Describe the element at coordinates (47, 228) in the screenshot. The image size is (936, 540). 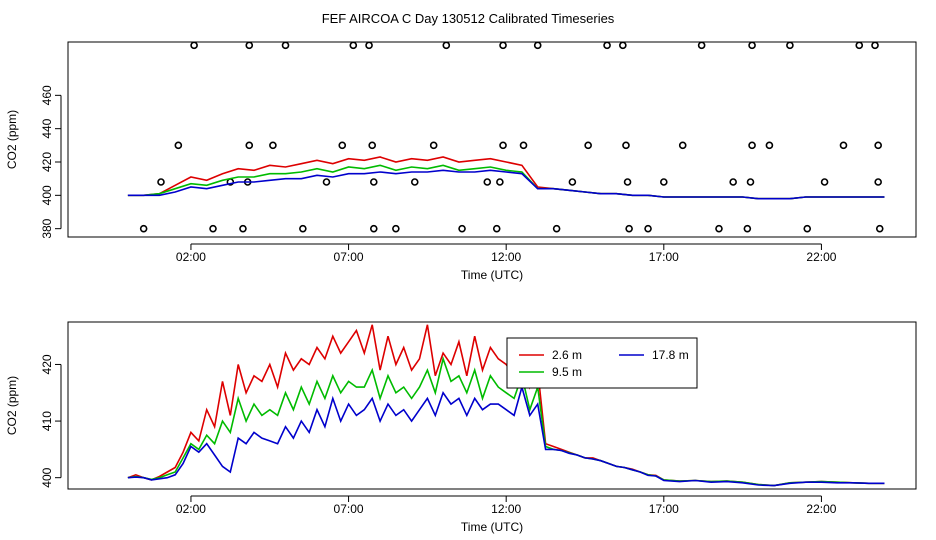
I see `y-tick-label: 380` at that location.